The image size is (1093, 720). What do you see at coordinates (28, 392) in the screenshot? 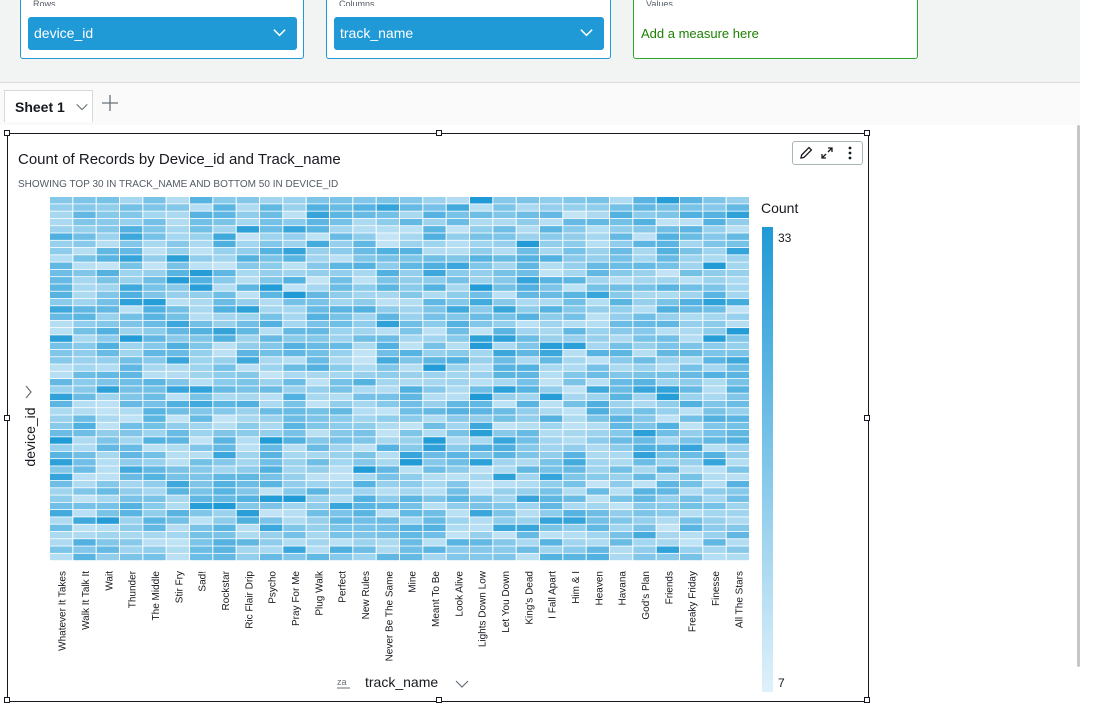
I see `chevron-right-icon` at bounding box center [28, 392].